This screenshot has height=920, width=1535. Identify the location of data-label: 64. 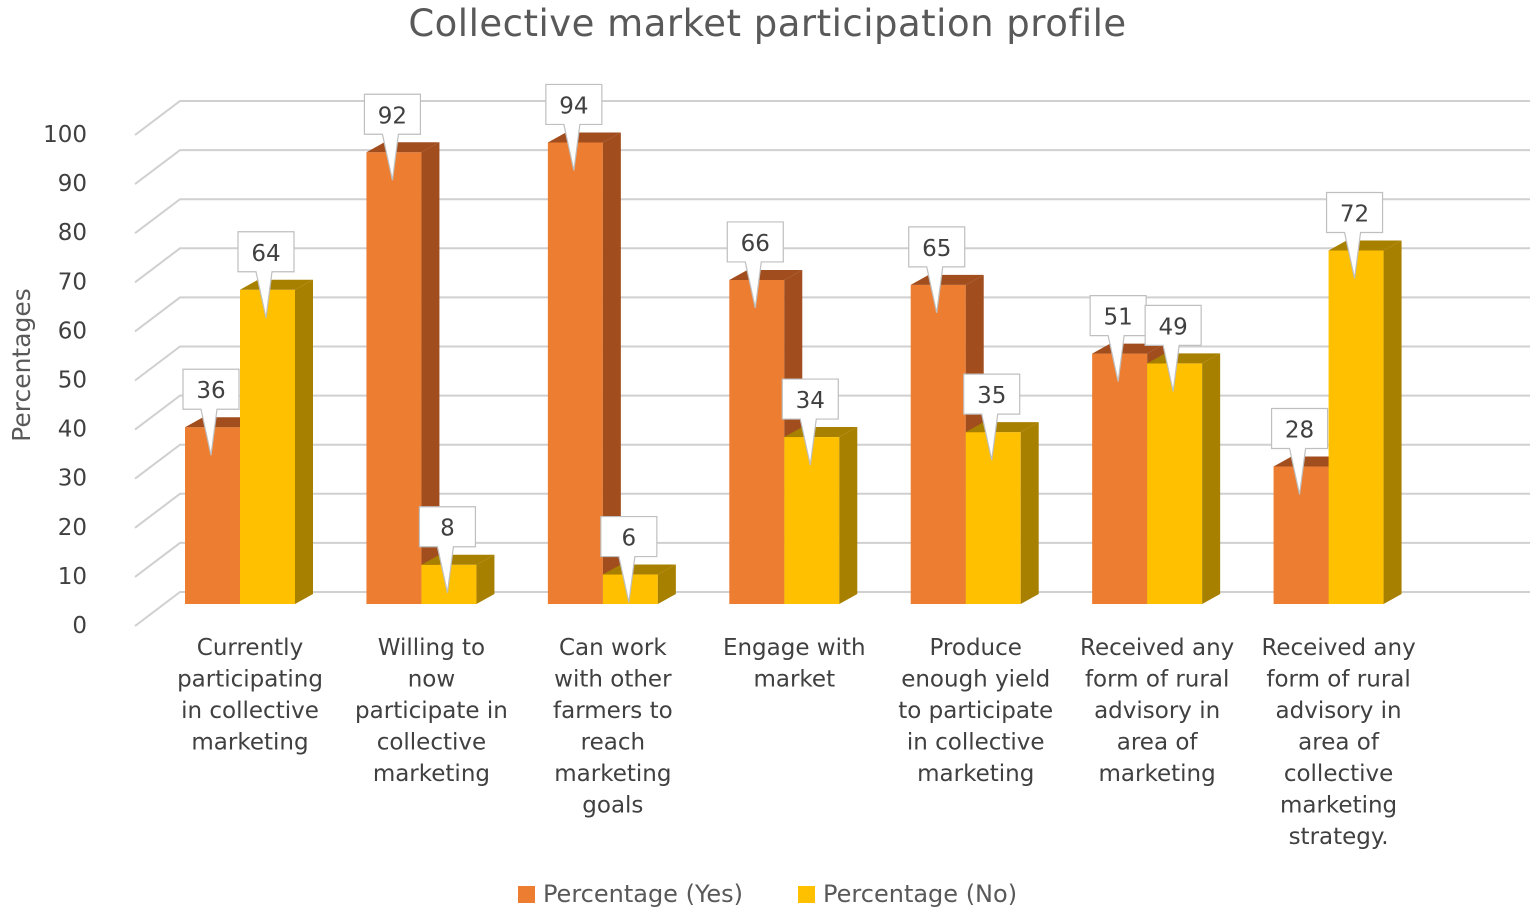
(266, 274).